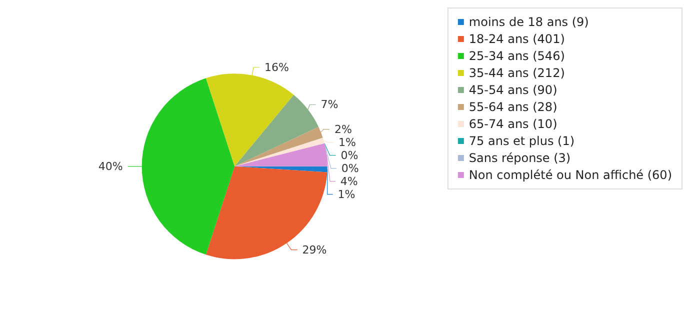  I want to click on legend-label: 35-44 ans (212), so click(516, 73).